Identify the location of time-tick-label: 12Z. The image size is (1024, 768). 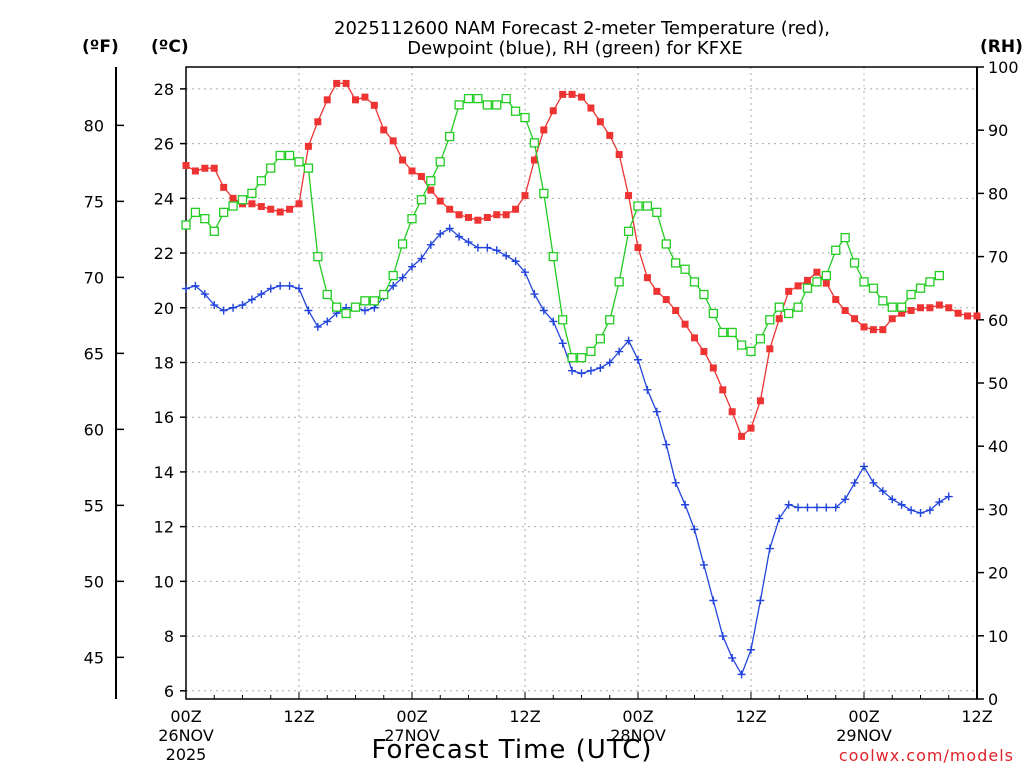
(750, 716).